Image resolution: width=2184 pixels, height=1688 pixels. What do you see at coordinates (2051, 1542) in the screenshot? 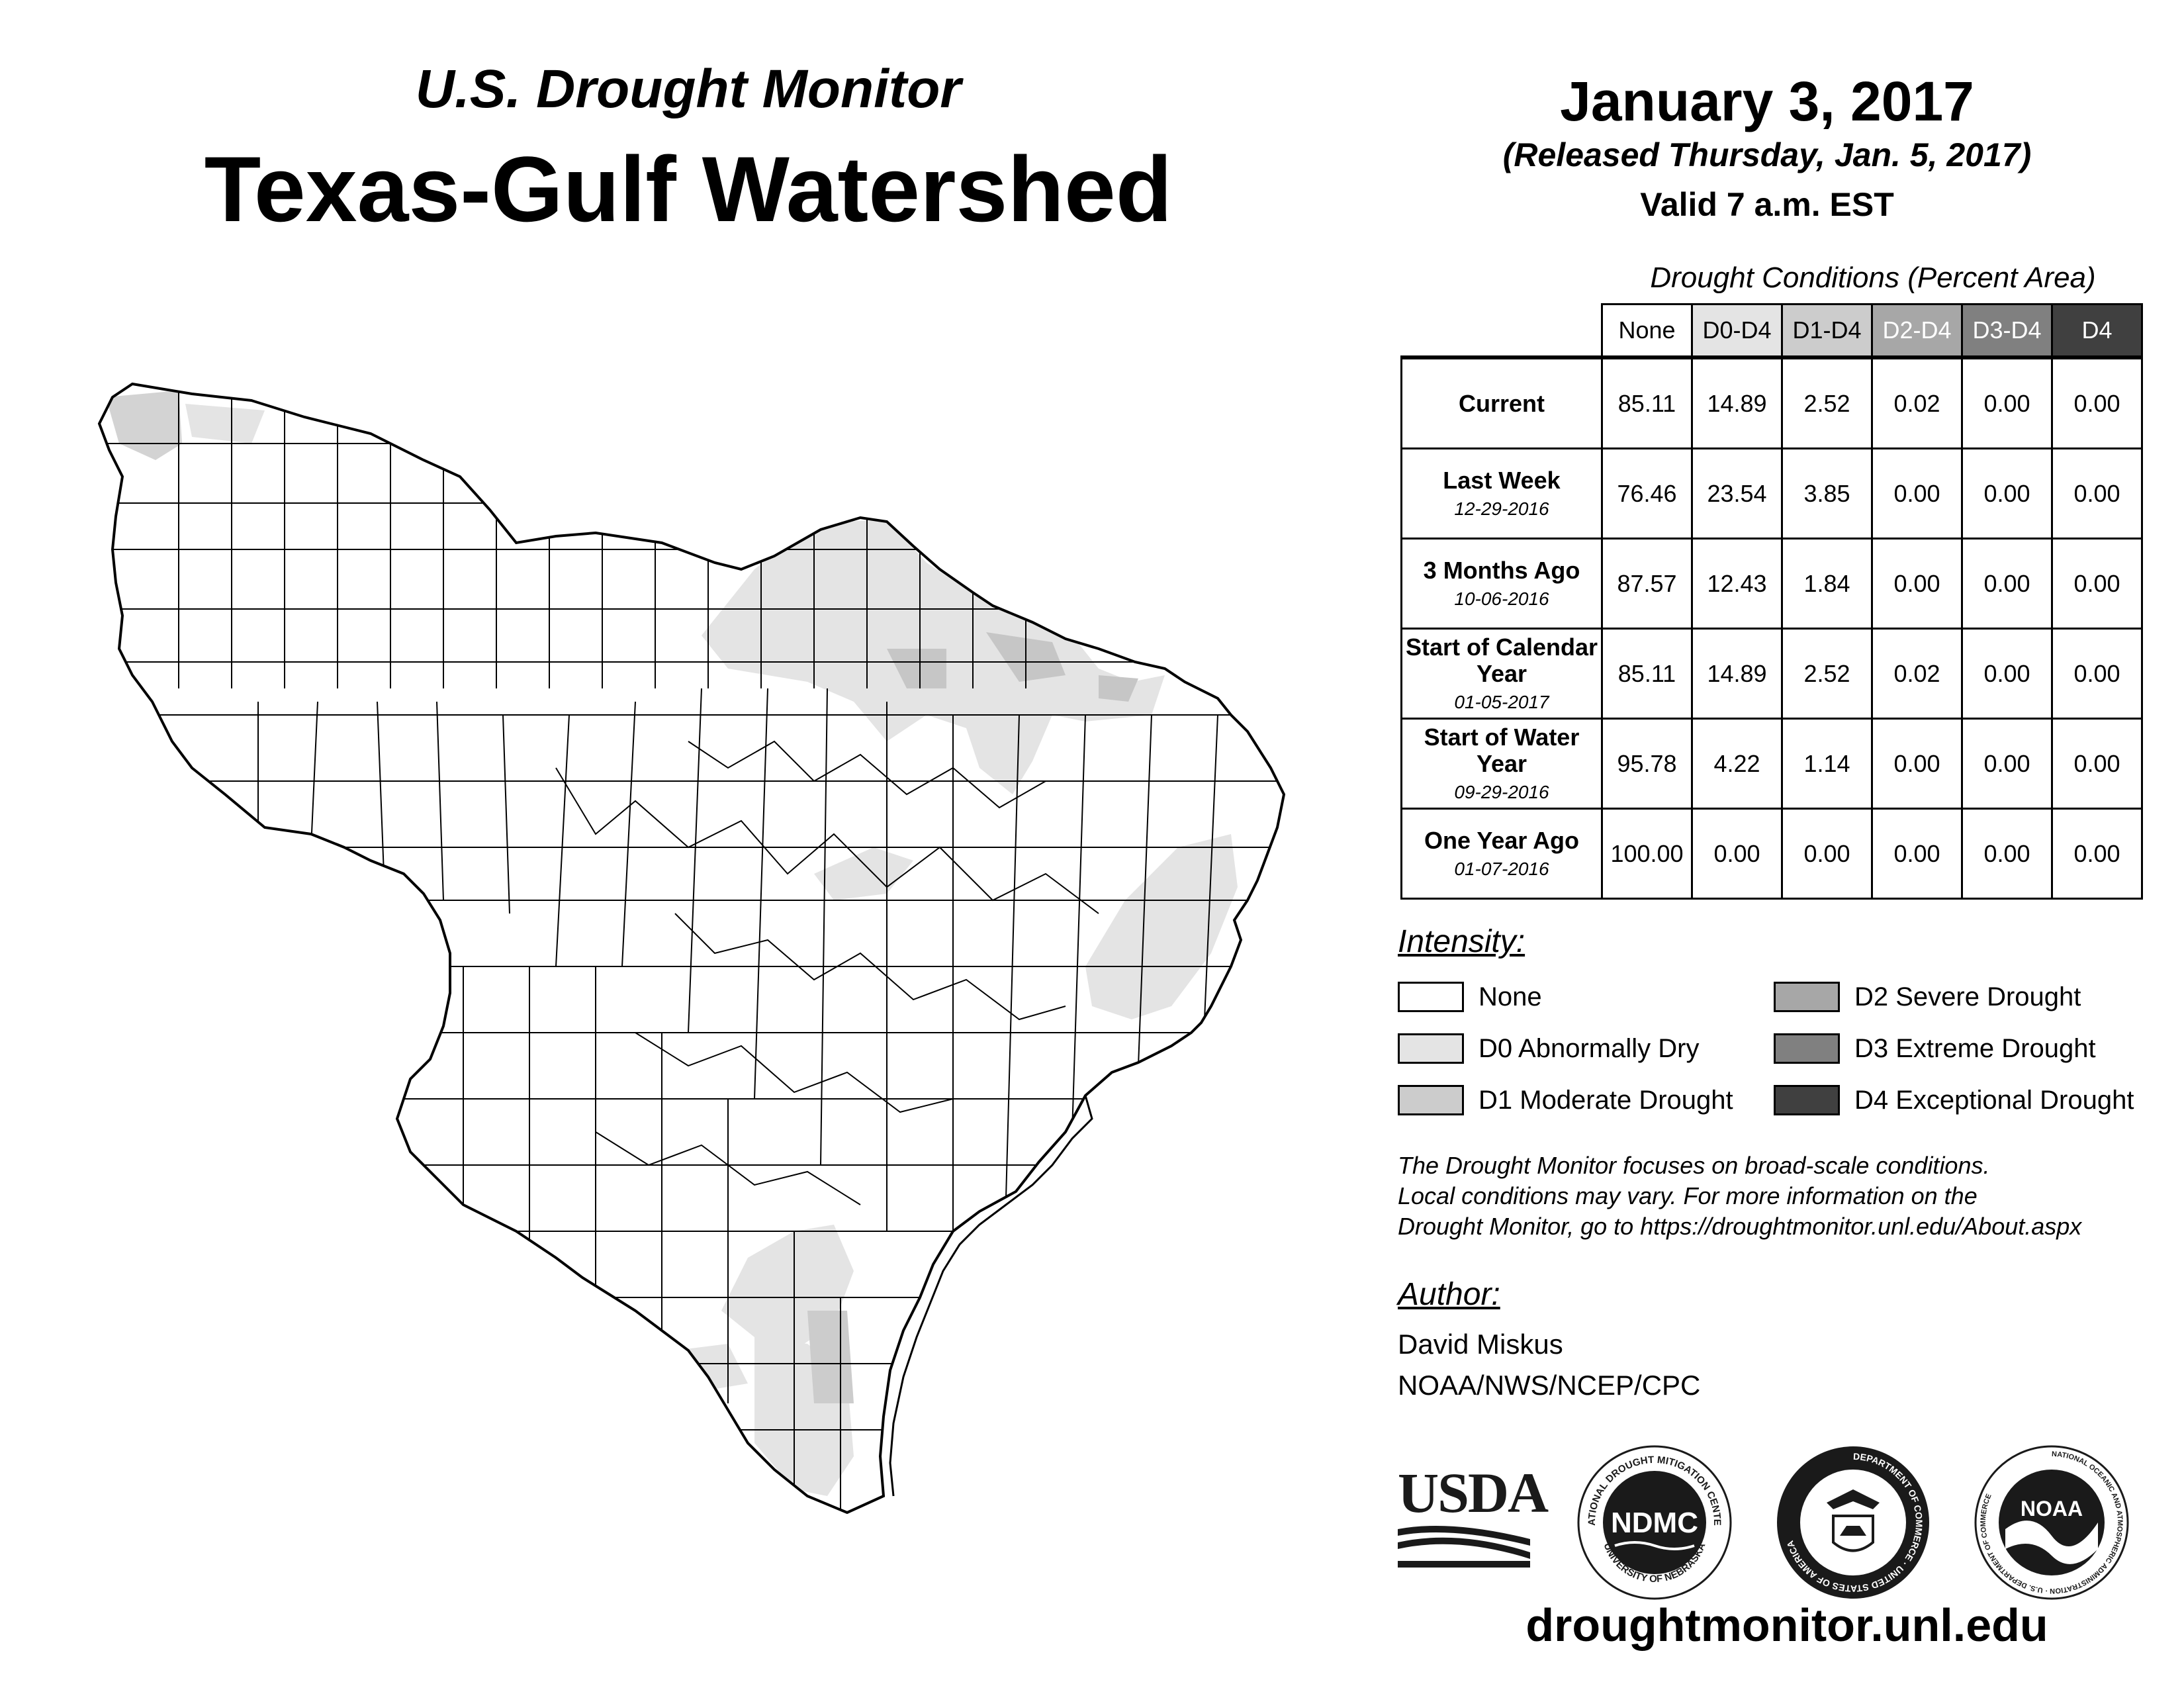
I see `noaa-bird-icon` at bounding box center [2051, 1542].